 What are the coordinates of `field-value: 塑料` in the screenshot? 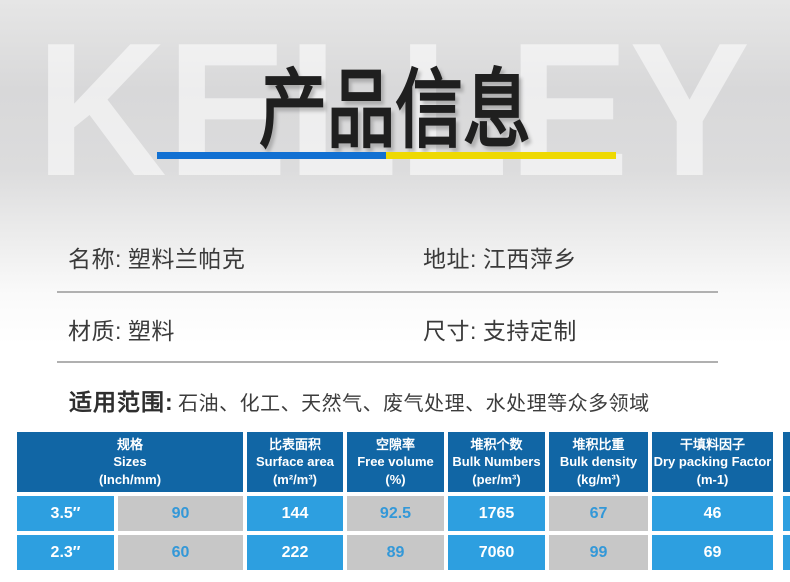 It's located at (151, 331).